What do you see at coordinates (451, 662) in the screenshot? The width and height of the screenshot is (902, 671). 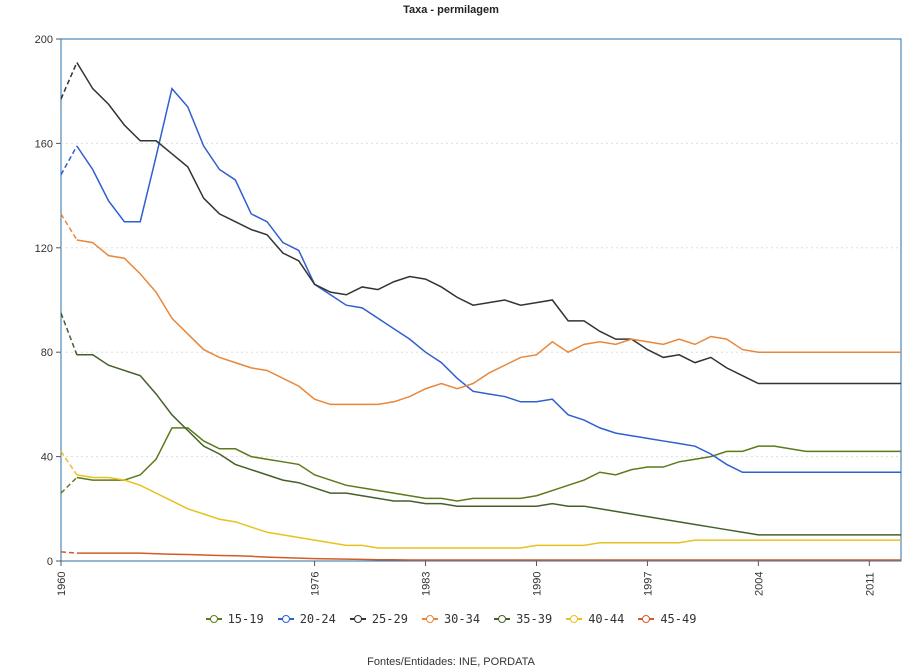 I see `source-note: Fontes/Entidades: INE, PORDATA` at bounding box center [451, 662].